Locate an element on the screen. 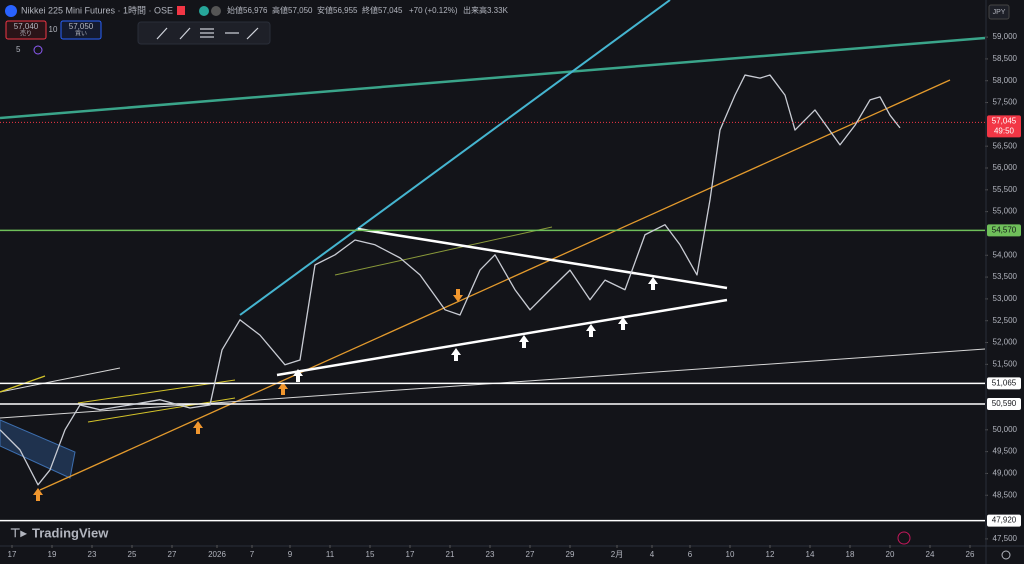  symbol-icon is located at coordinates (11, 11).